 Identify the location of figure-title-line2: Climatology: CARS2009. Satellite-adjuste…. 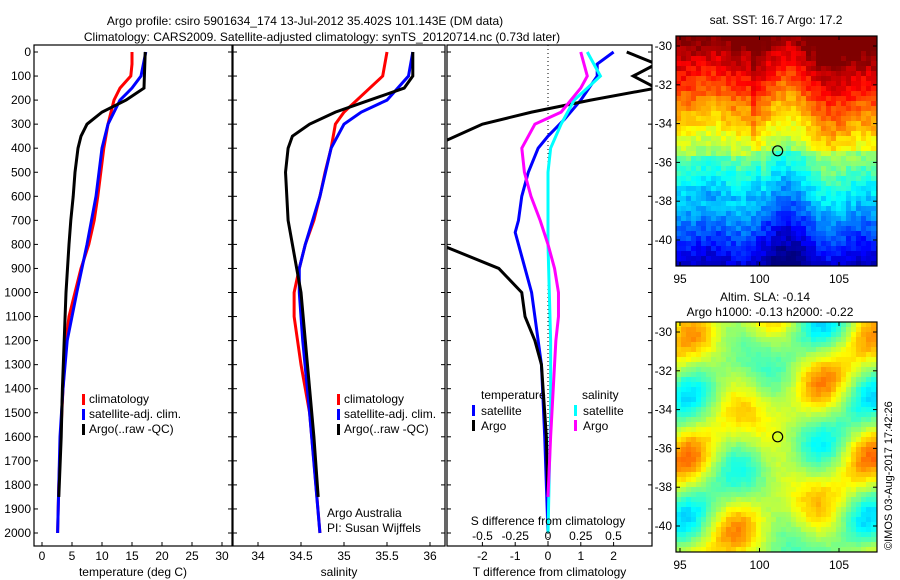
(322, 37).